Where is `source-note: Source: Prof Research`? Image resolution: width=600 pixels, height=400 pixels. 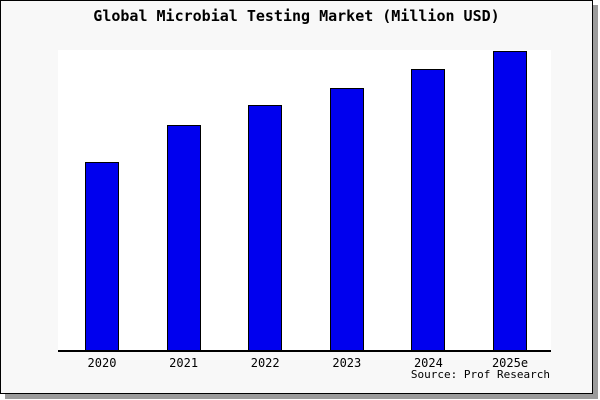 source-note: Source: Prof Research is located at coordinates (480, 374).